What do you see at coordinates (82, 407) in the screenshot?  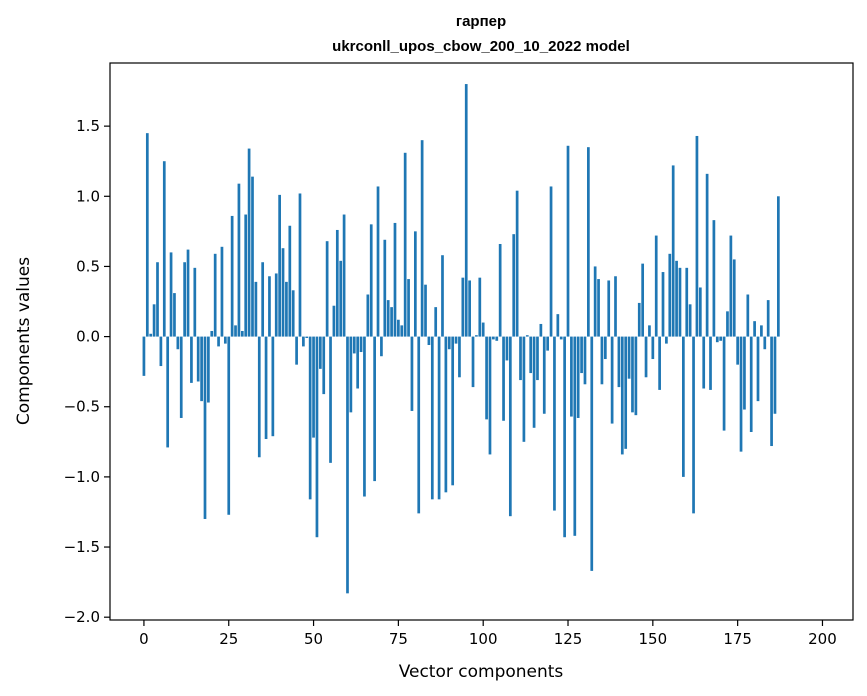 I see `y-tick-label: −0.5` at bounding box center [82, 407].